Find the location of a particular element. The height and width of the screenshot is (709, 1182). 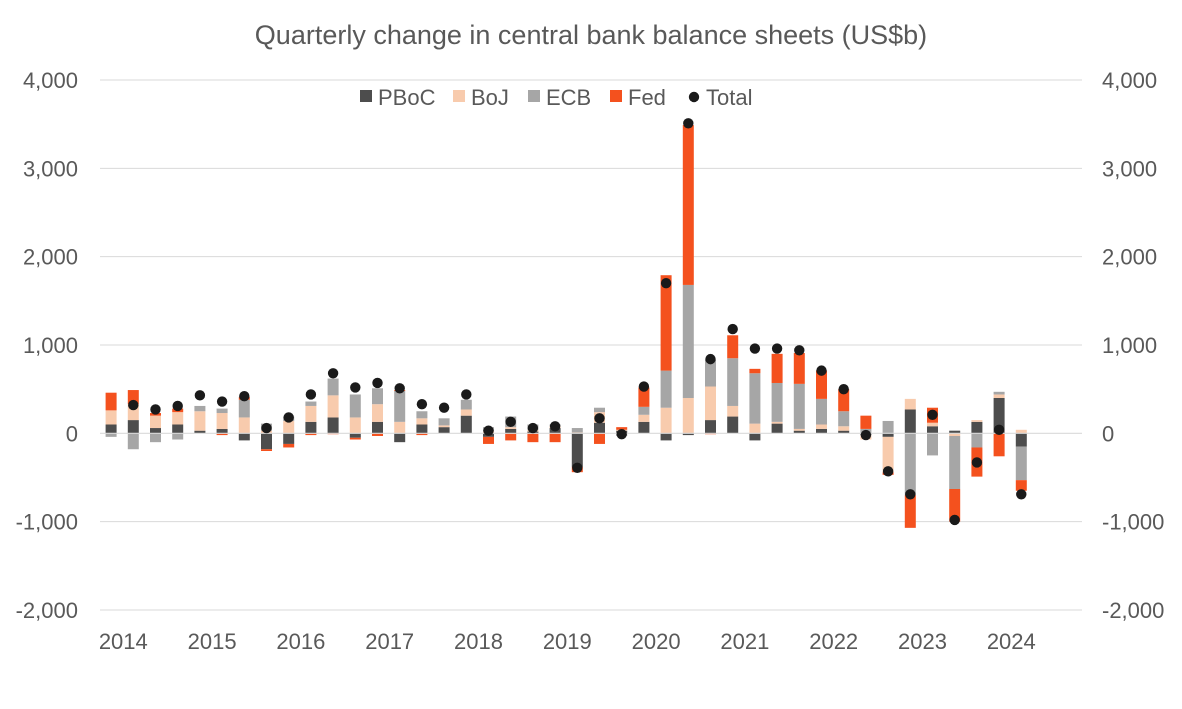

bar-ecb-2023Q4 is located at coordinates (999, 393).